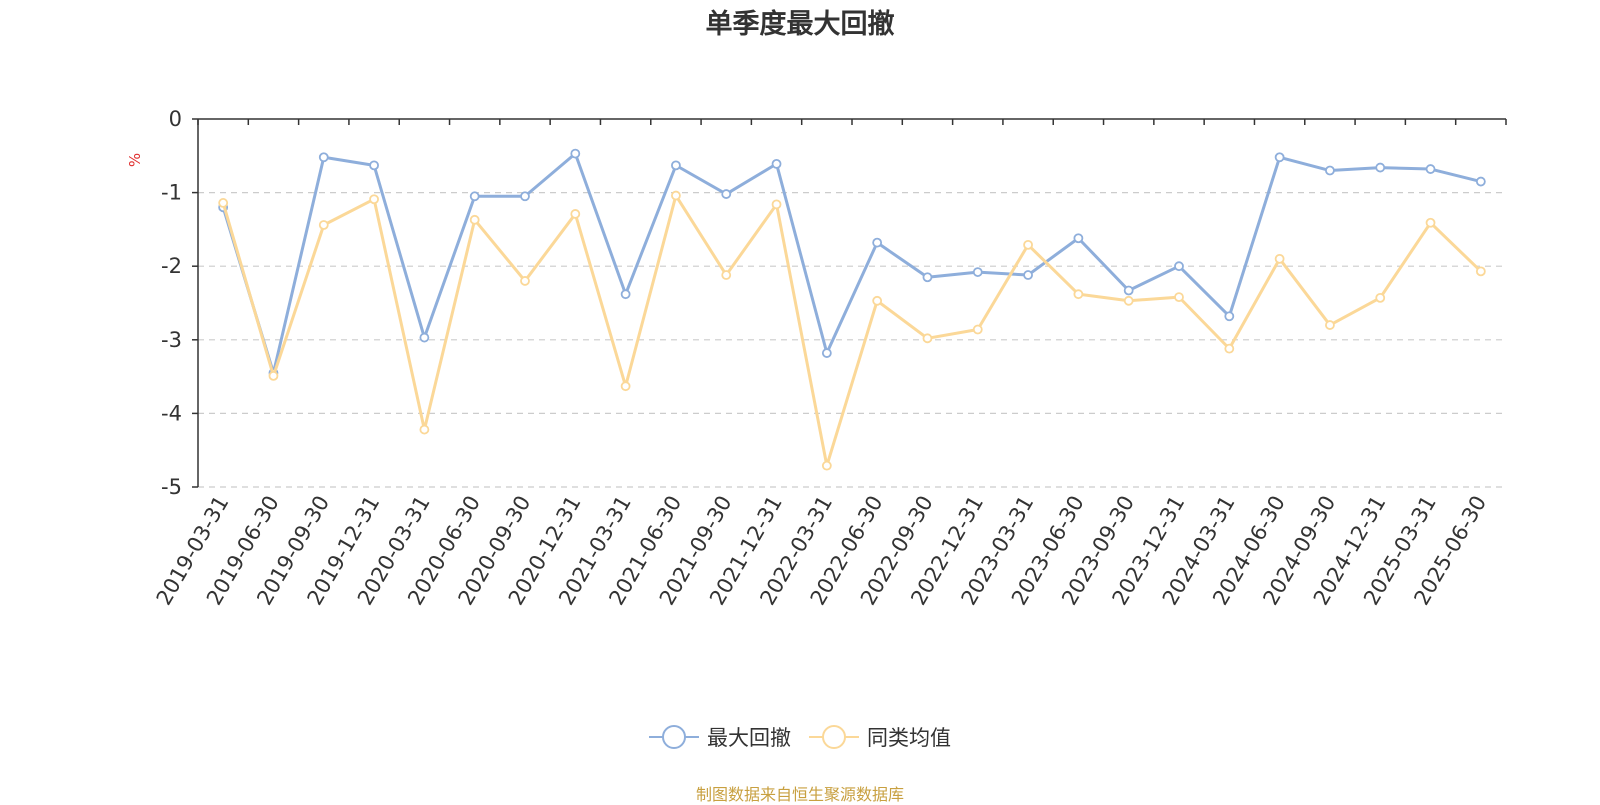 This screenshot has height=805, width=1600. Describe the element at coordinates (171, 193) in the screenshot. I see `y-tick-label: -1` at that location.